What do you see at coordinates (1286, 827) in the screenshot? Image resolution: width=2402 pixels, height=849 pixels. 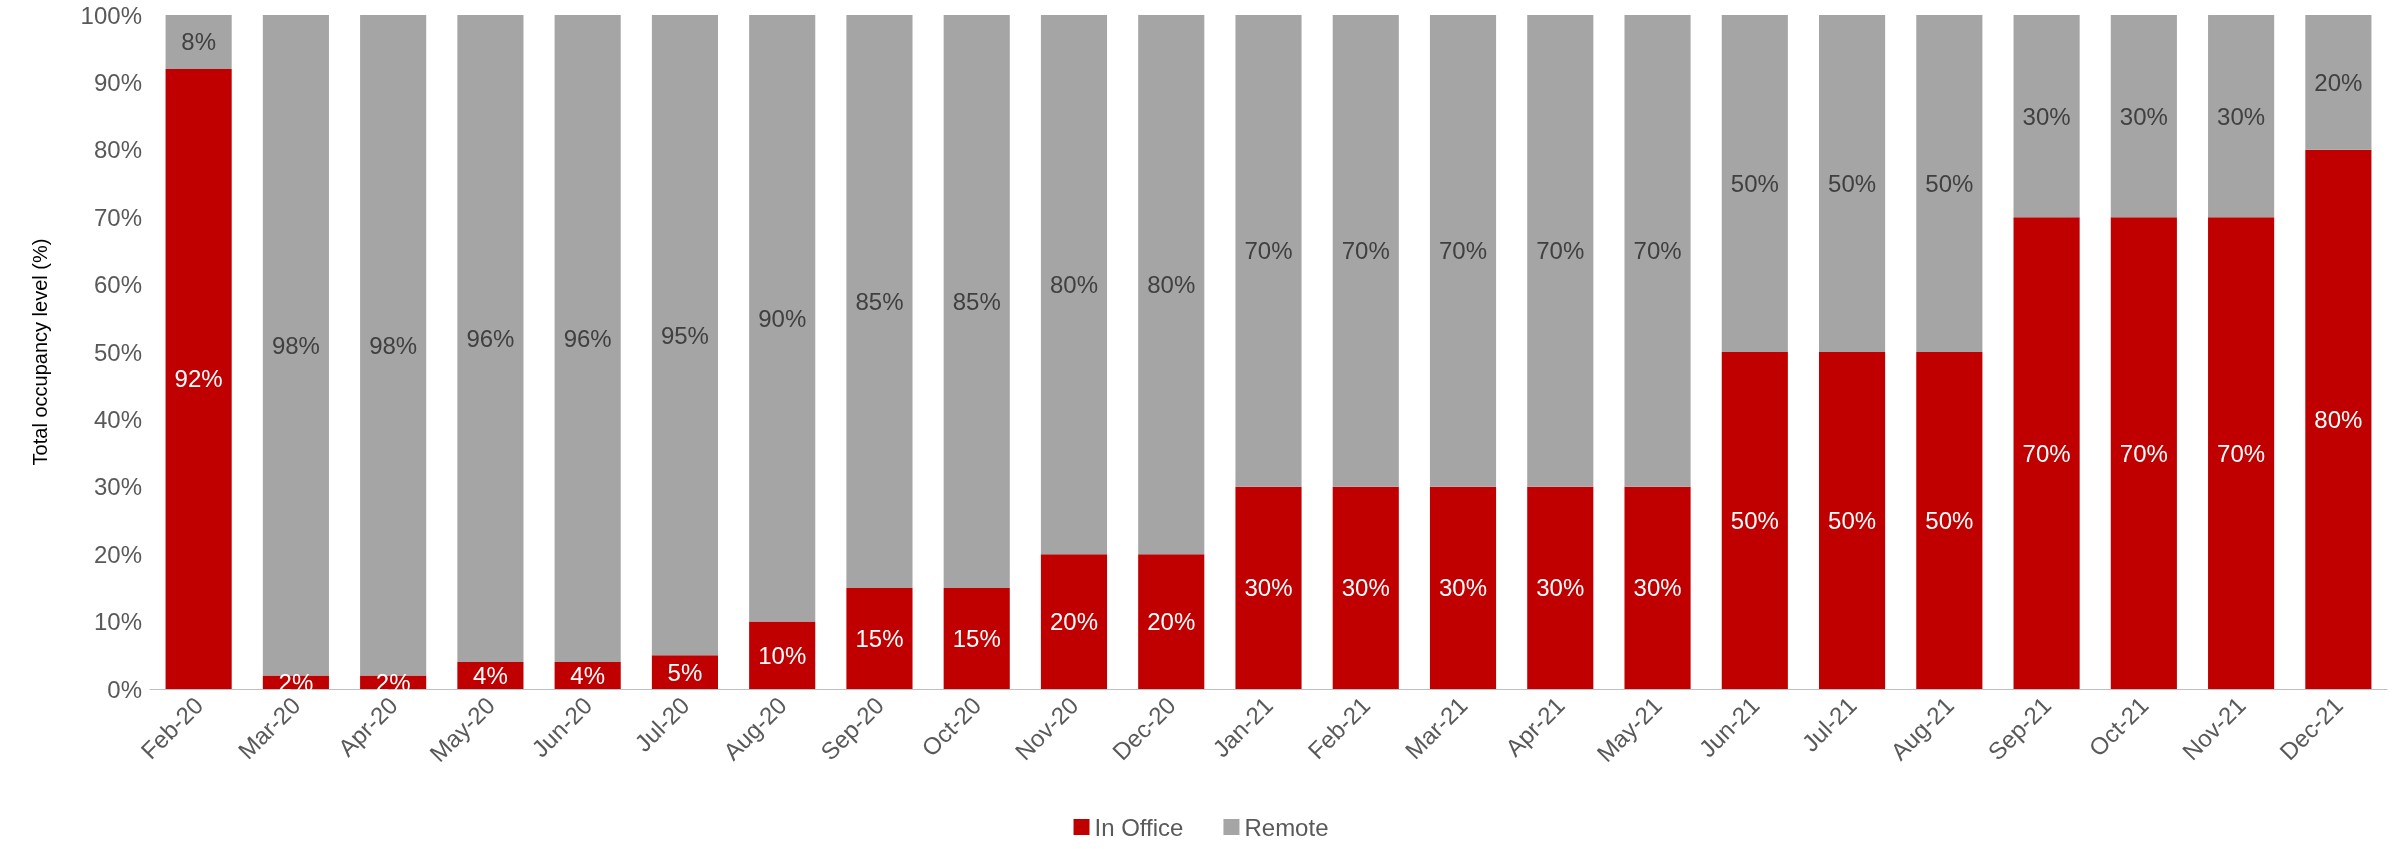 I see `legend-label: Remote` at bounding box center [1286, 827].